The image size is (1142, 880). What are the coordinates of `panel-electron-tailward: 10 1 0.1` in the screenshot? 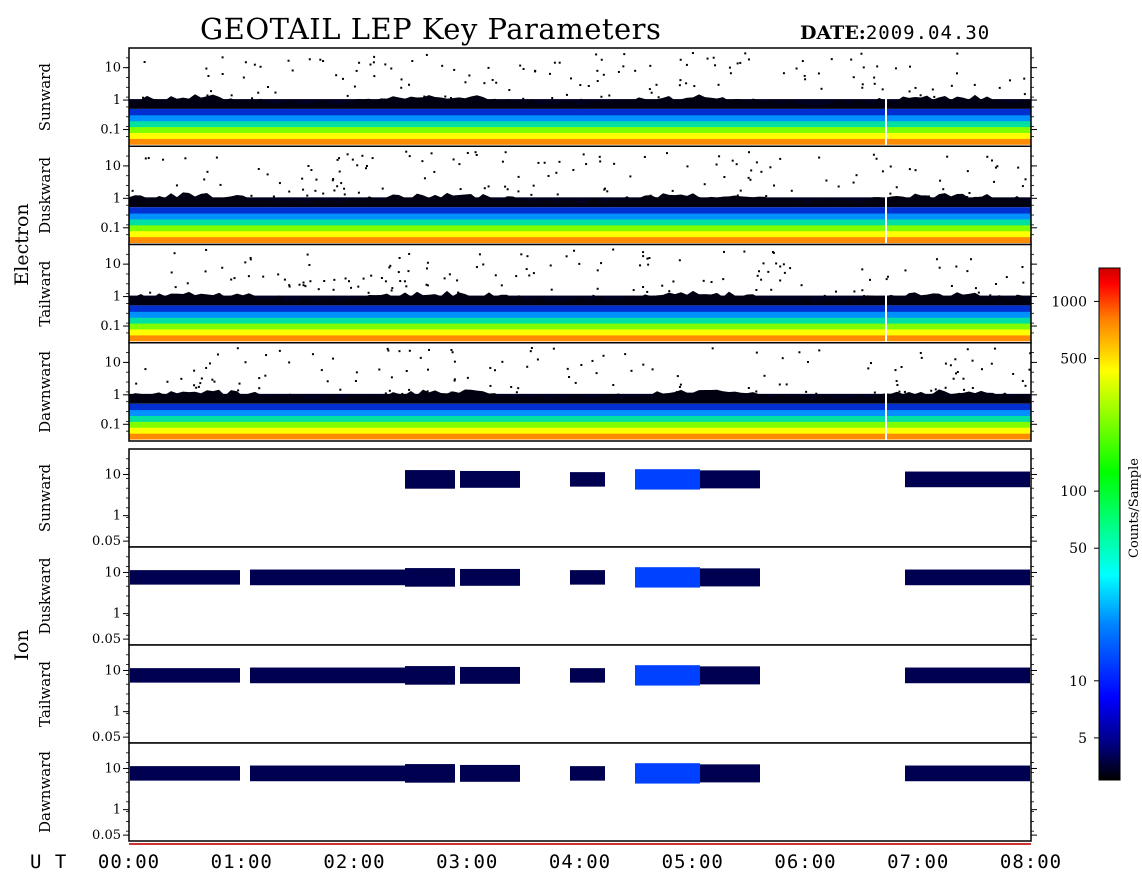 It's located at (568, 293).